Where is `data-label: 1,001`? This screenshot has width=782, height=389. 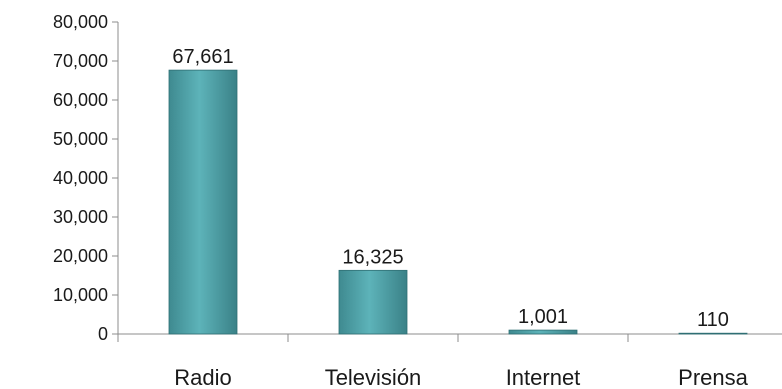 data-label: 1,001 is located at coordinates (543, 317).